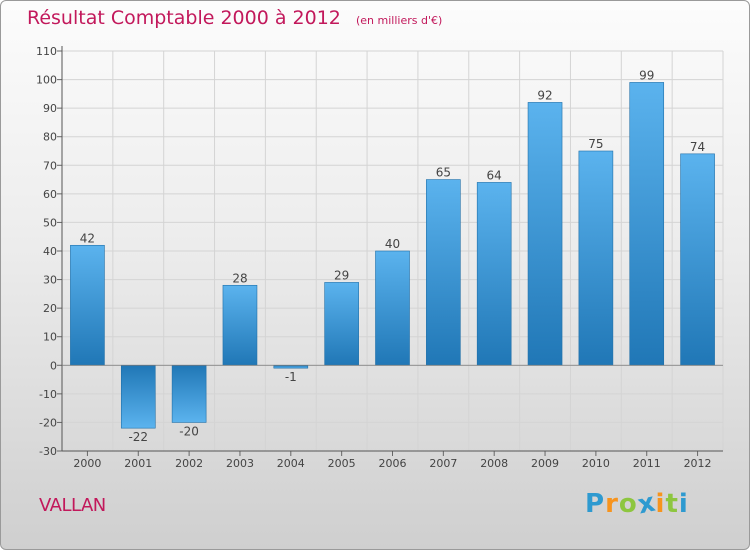 The height and width of the screenshot is (550, 750). What do you see at coordinates (46, 80) in the screenshot?
I see `y-tick-label: 100` at bounding box center [46, 80].